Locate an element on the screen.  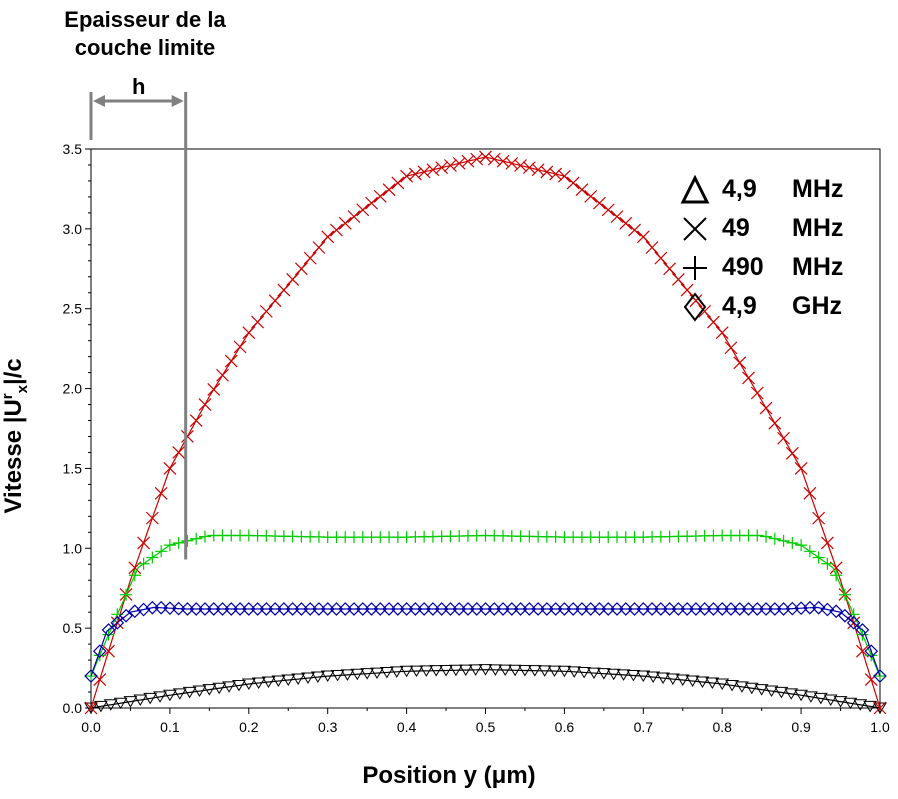
series-line is located at coordinates (485, 641).